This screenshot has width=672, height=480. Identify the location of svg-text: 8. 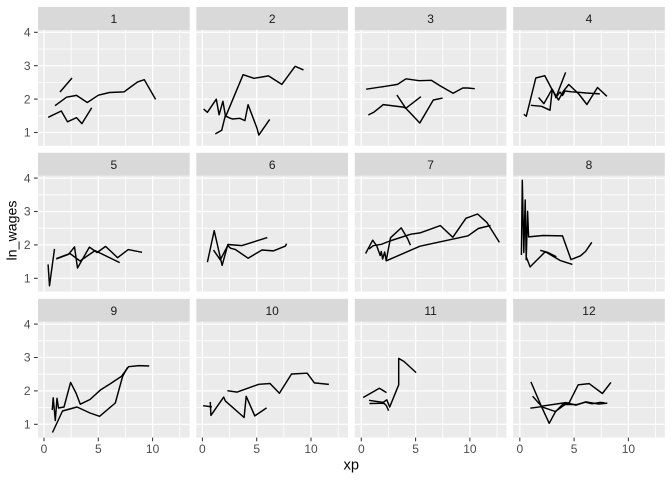
(589, 165).